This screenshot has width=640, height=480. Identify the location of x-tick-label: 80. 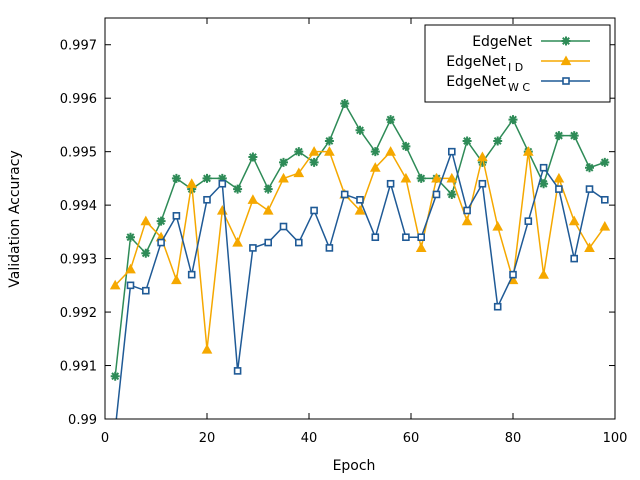
(513, 438).